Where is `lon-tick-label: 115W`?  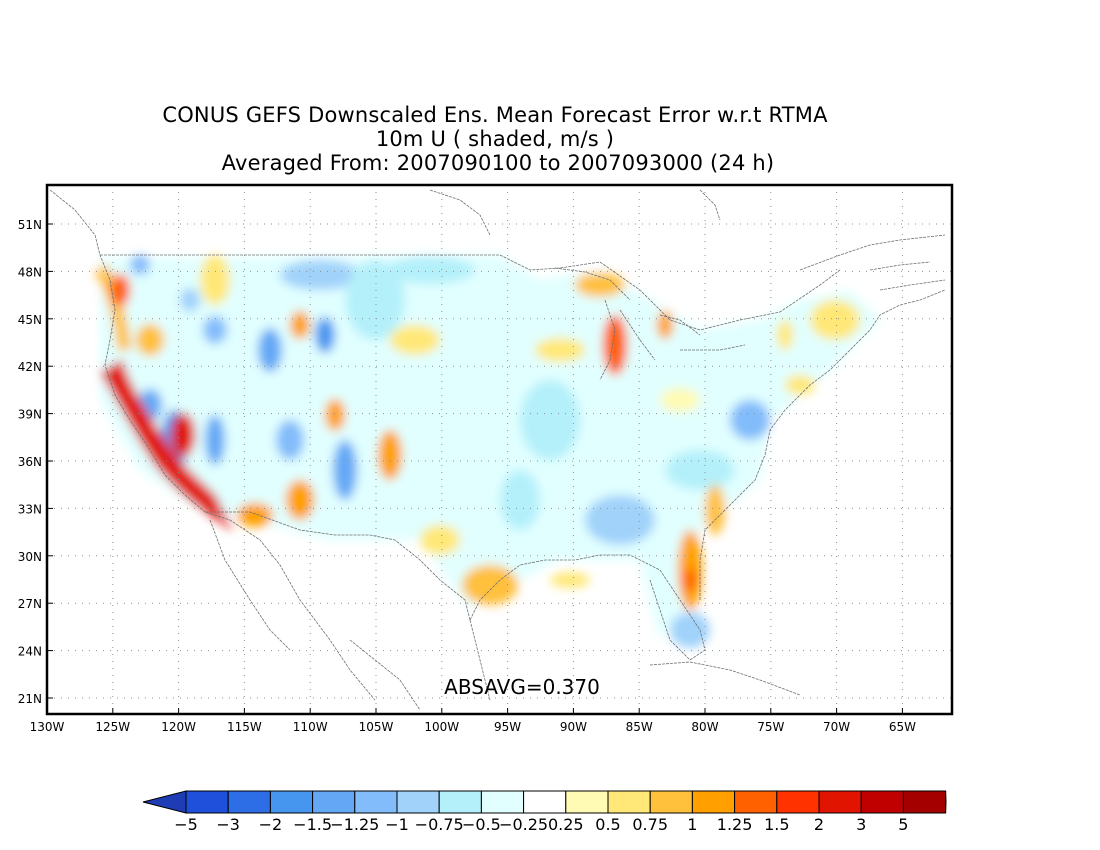 lon-tick-label: 115W is located at coordinates (244, 727).